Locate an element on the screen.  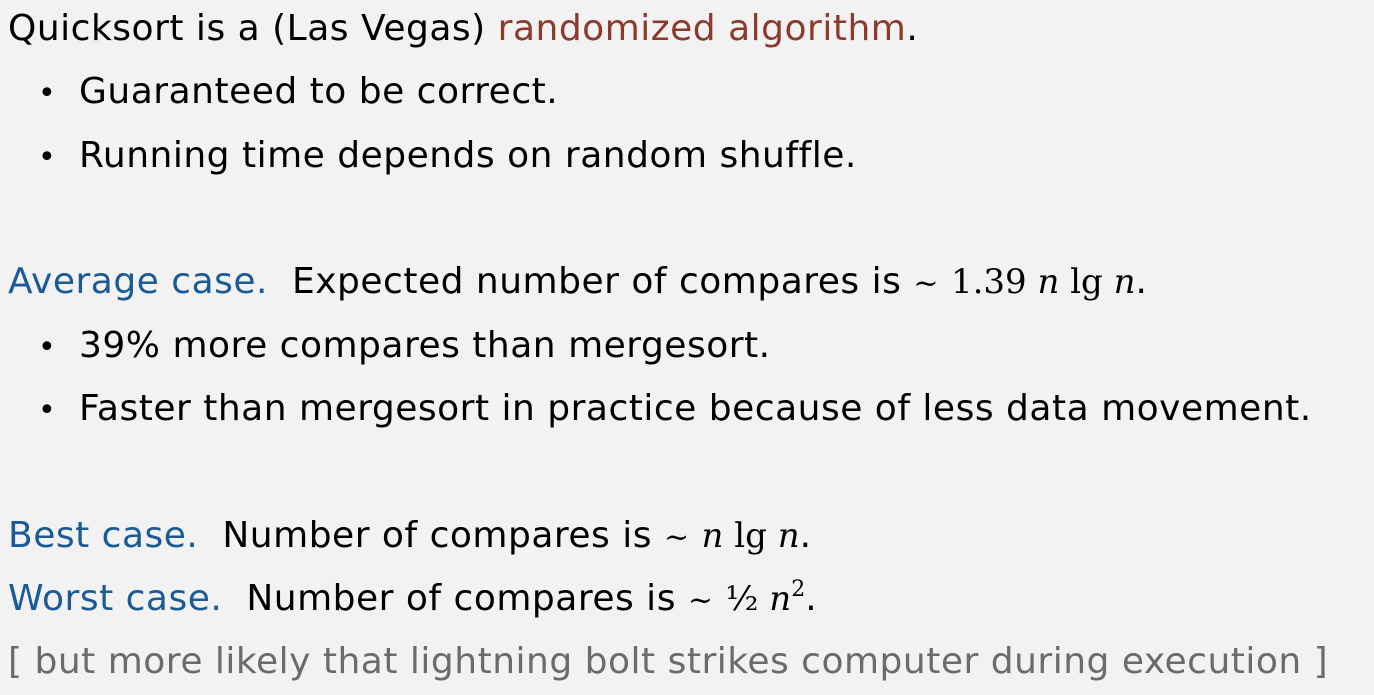
worst-case-line: Worst case. Number of compares is ~ ½ n2. is located at coordinates (413, 598).